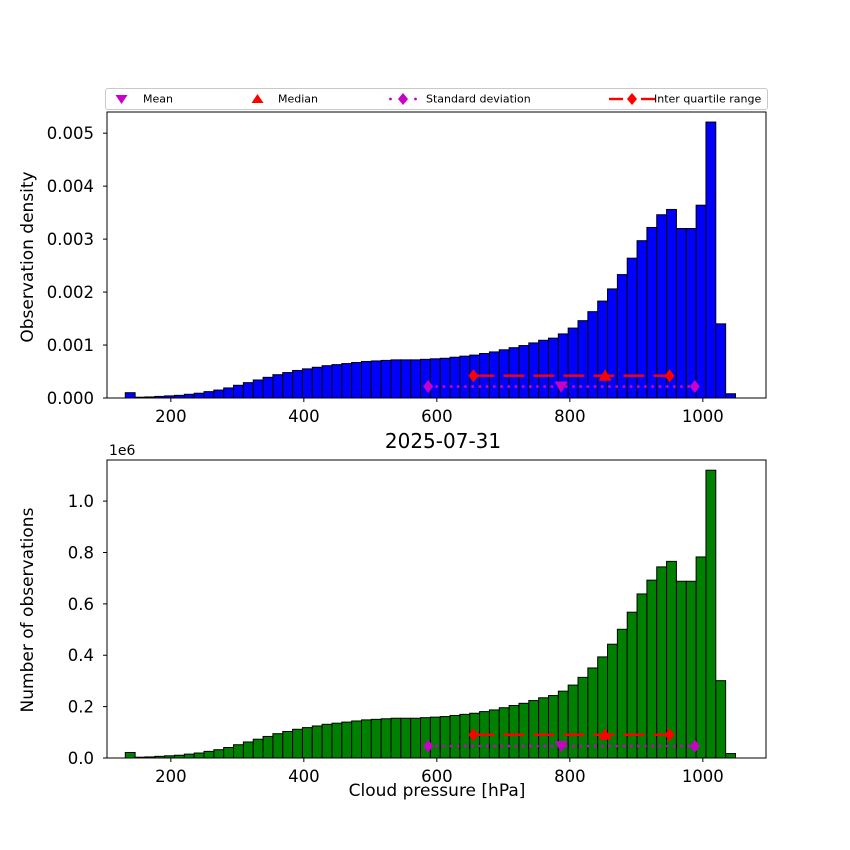  I want to click on x-tick-label: 400, so click(304, 776).